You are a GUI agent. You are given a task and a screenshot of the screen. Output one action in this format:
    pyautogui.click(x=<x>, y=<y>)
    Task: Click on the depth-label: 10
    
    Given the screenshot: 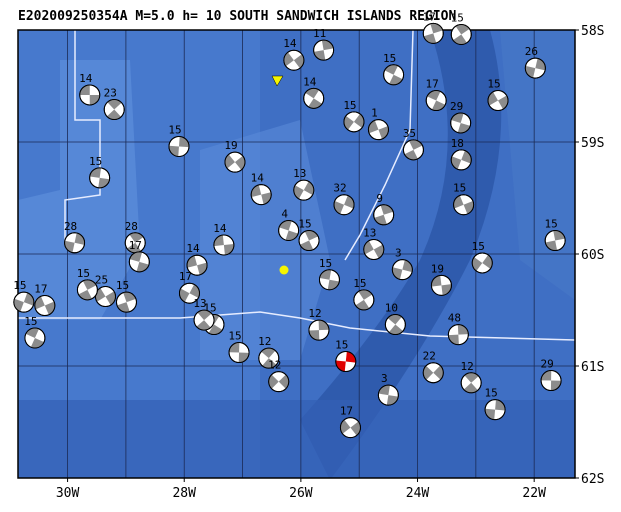 What is the action you would take?
    pyautogui.click(x=391, y=308)
    